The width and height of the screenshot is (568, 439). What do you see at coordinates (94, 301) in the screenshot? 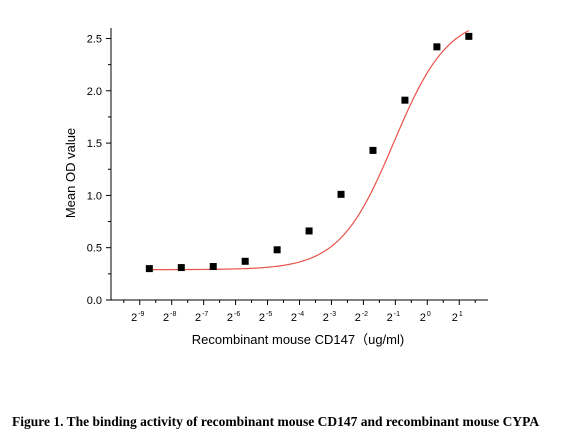
I see `y-tick-label: 0.0` at bounding box center [94, 301].